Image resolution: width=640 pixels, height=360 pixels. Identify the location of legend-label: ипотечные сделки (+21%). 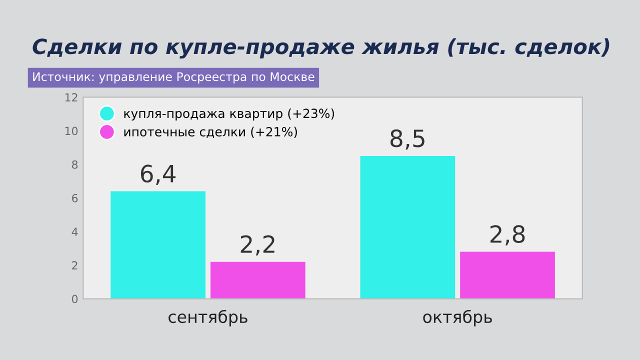
(210, 132).